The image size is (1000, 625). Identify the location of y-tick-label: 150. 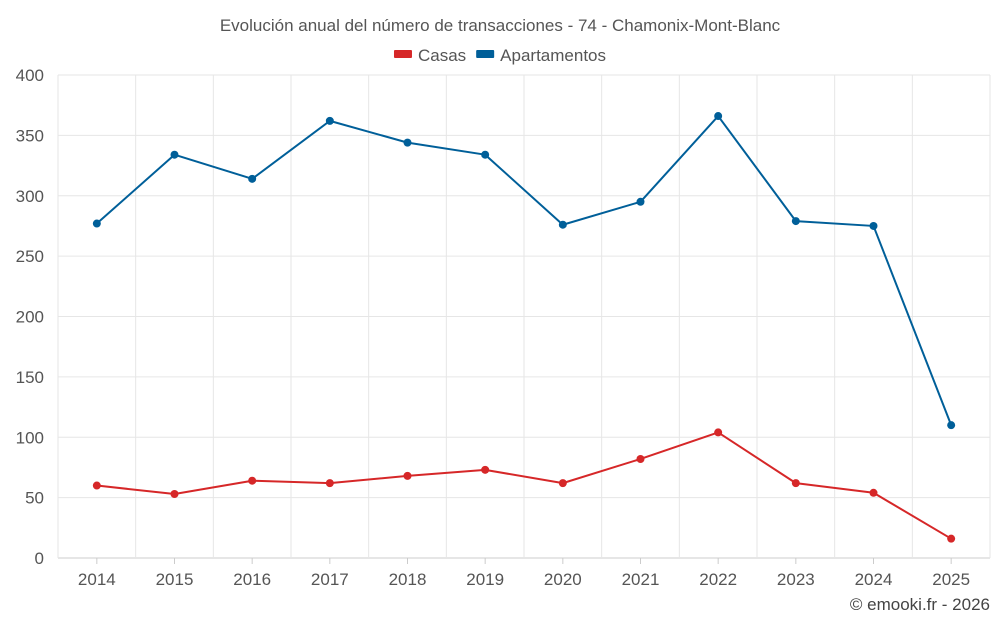
(30, 377).